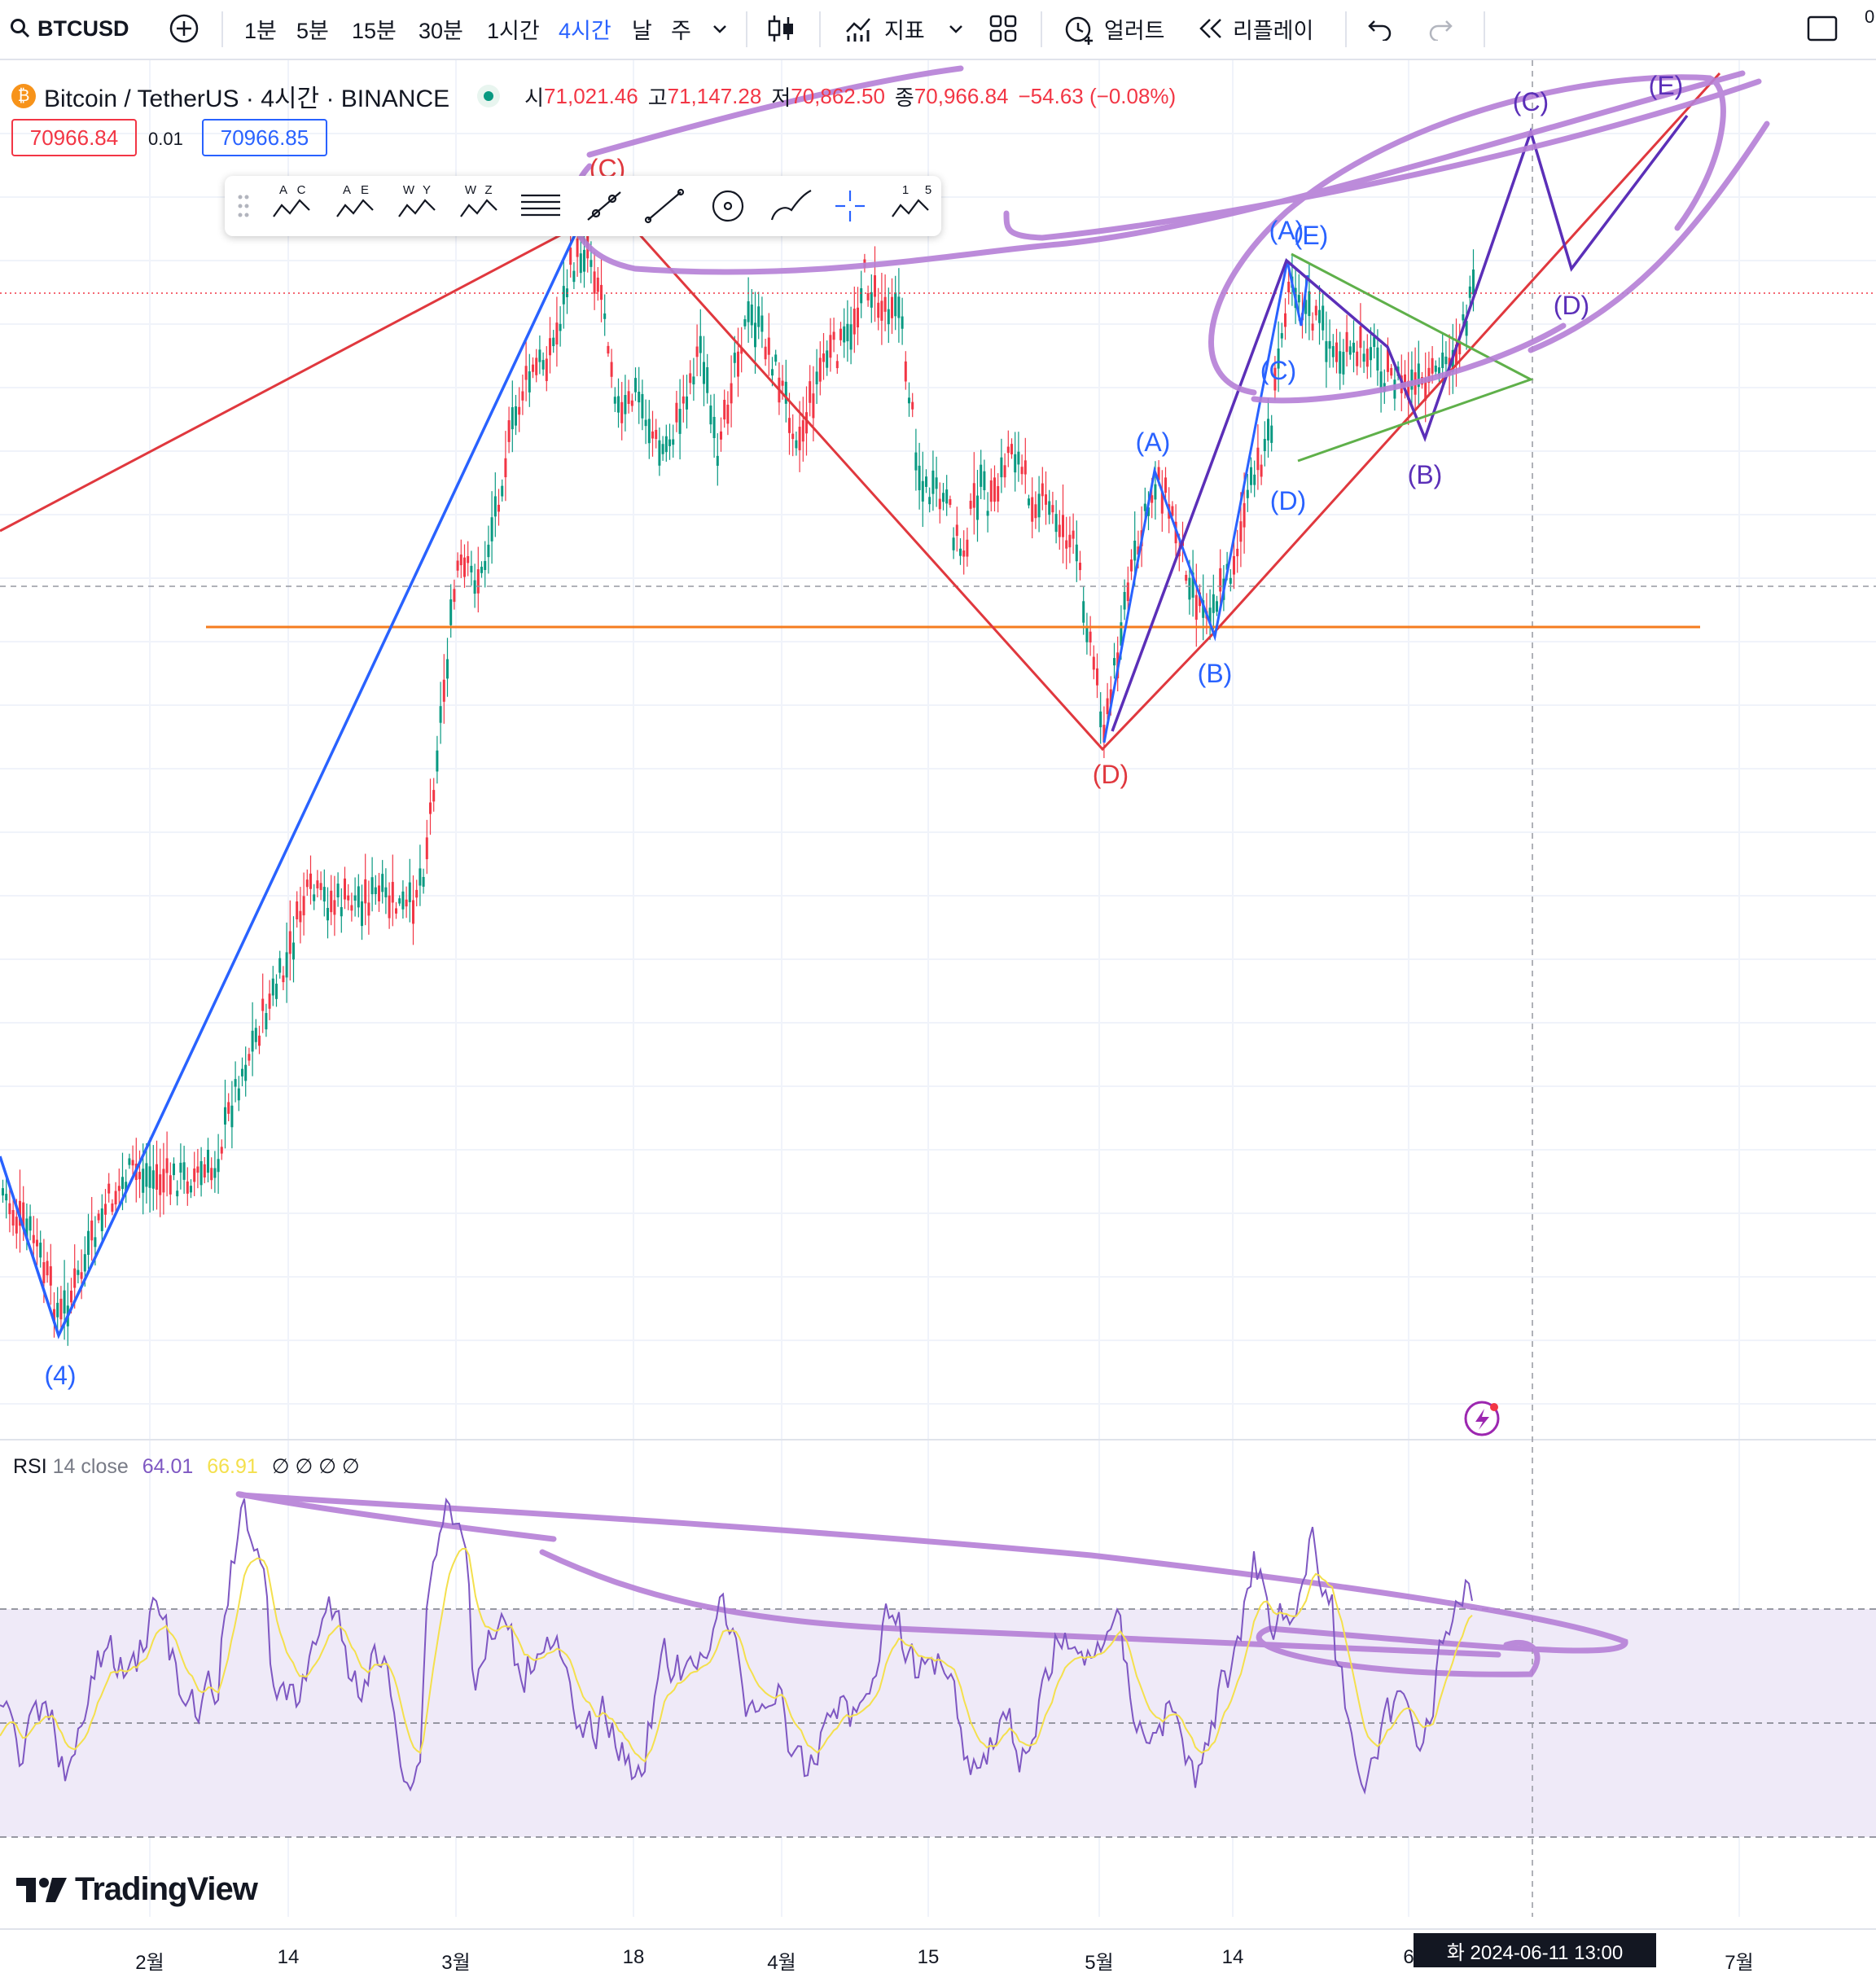 The width and height of the screenshot is (1876, 1982). What do you see at coordinates (137, 1890) in the screenshot?
I see `tradingview-logo: TradingView` at bounding box center [137, 1890].